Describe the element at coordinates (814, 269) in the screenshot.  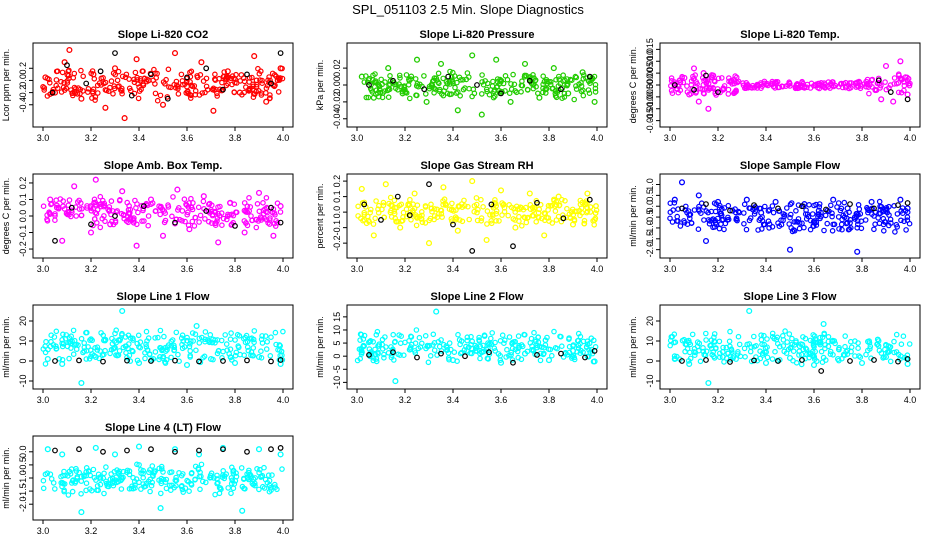
I see `x-tick-label: 3.6` at that location.